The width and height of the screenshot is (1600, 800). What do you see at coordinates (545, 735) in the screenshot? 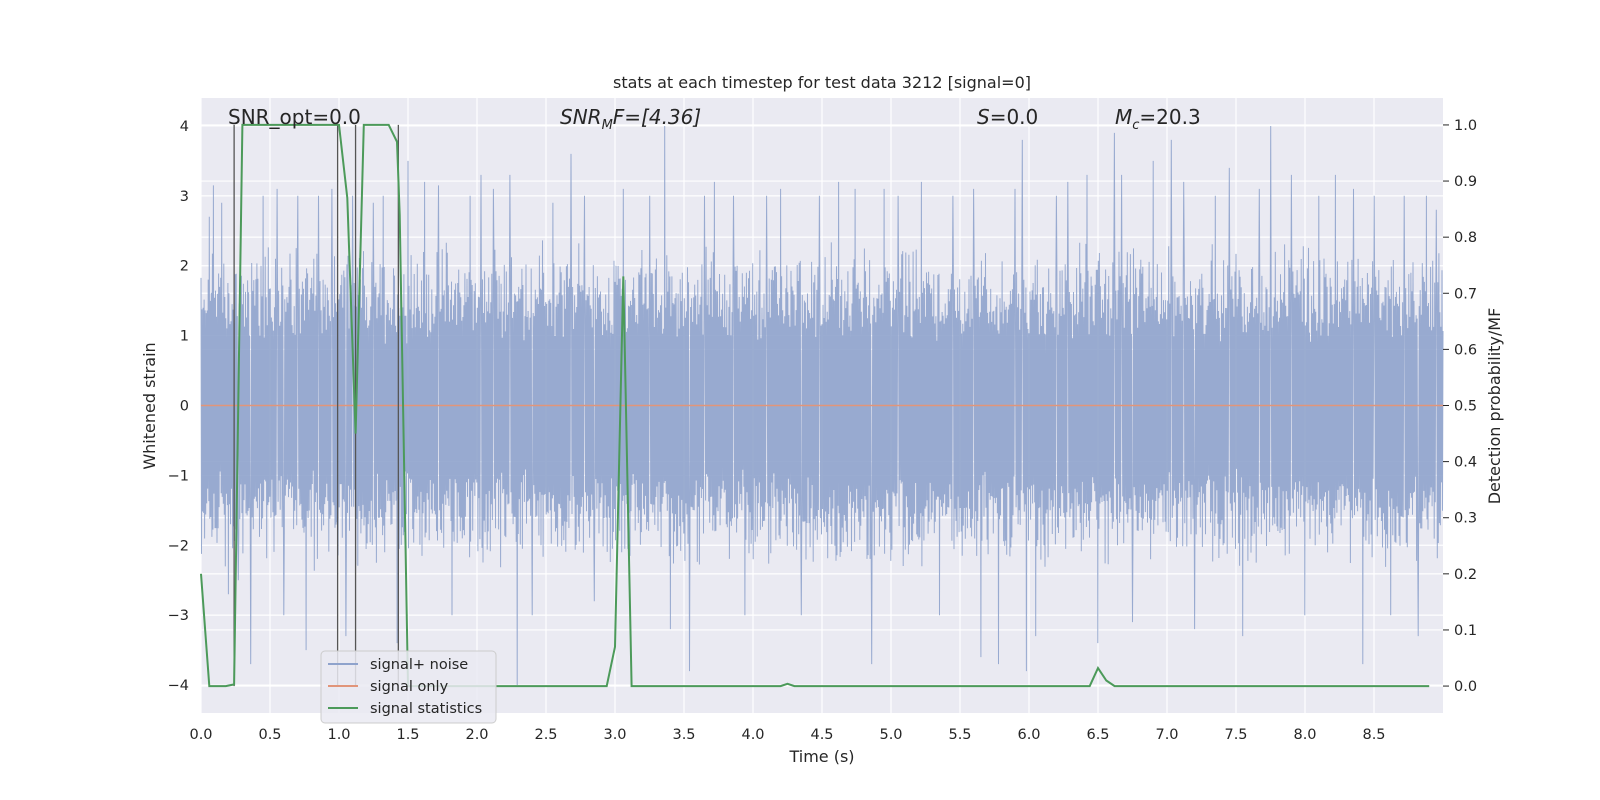
I see `x-tick-label: 2.5` at bounding box center [545, 735].